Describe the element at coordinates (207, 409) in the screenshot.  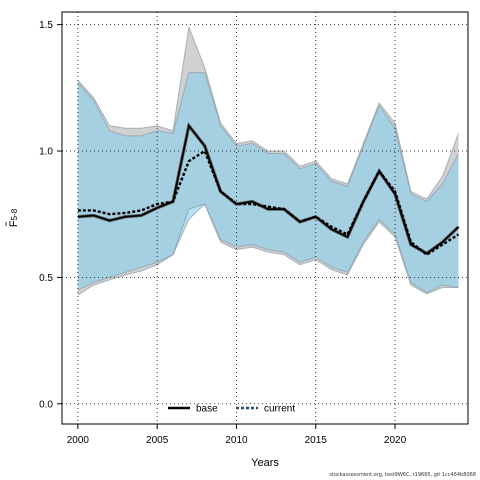
I see `legend-base-label: base` at that location.